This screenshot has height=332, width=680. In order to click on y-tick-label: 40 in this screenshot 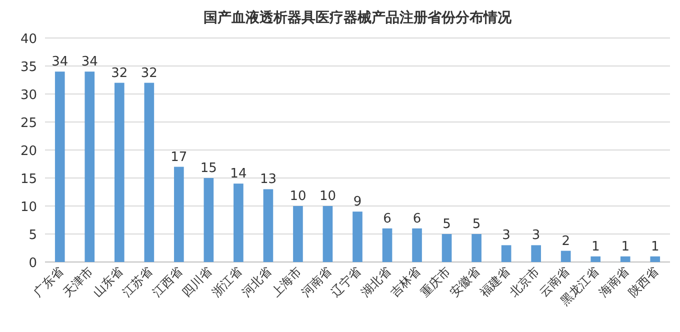, I will do `click(28, 39)`.